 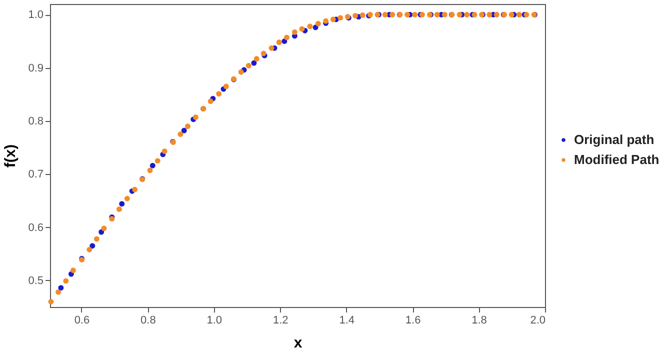 I want to click on legend-label: Original path, so click(x=614, y=139).